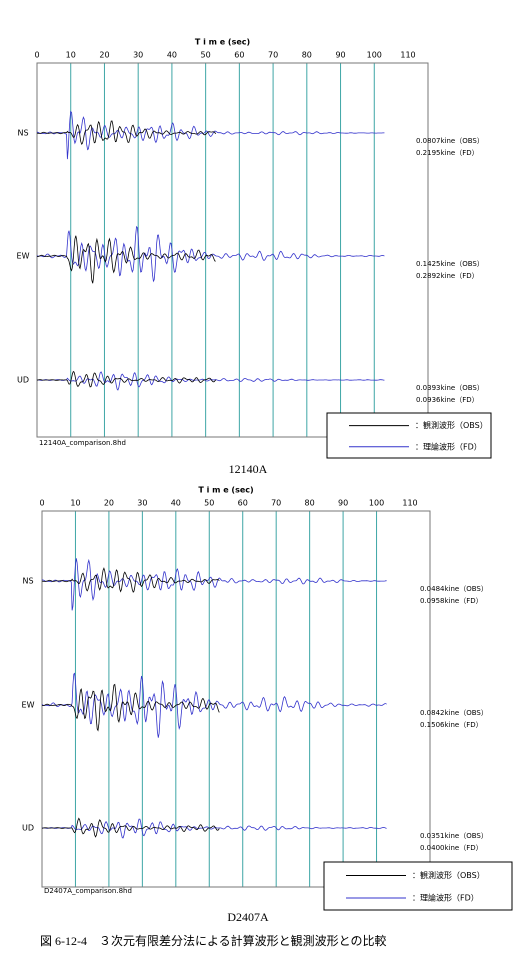 The image size is (524, 960). Describe the element at coordinates (248, 917) in the screenshot. I see `panel-caption: D2407A` at that location.